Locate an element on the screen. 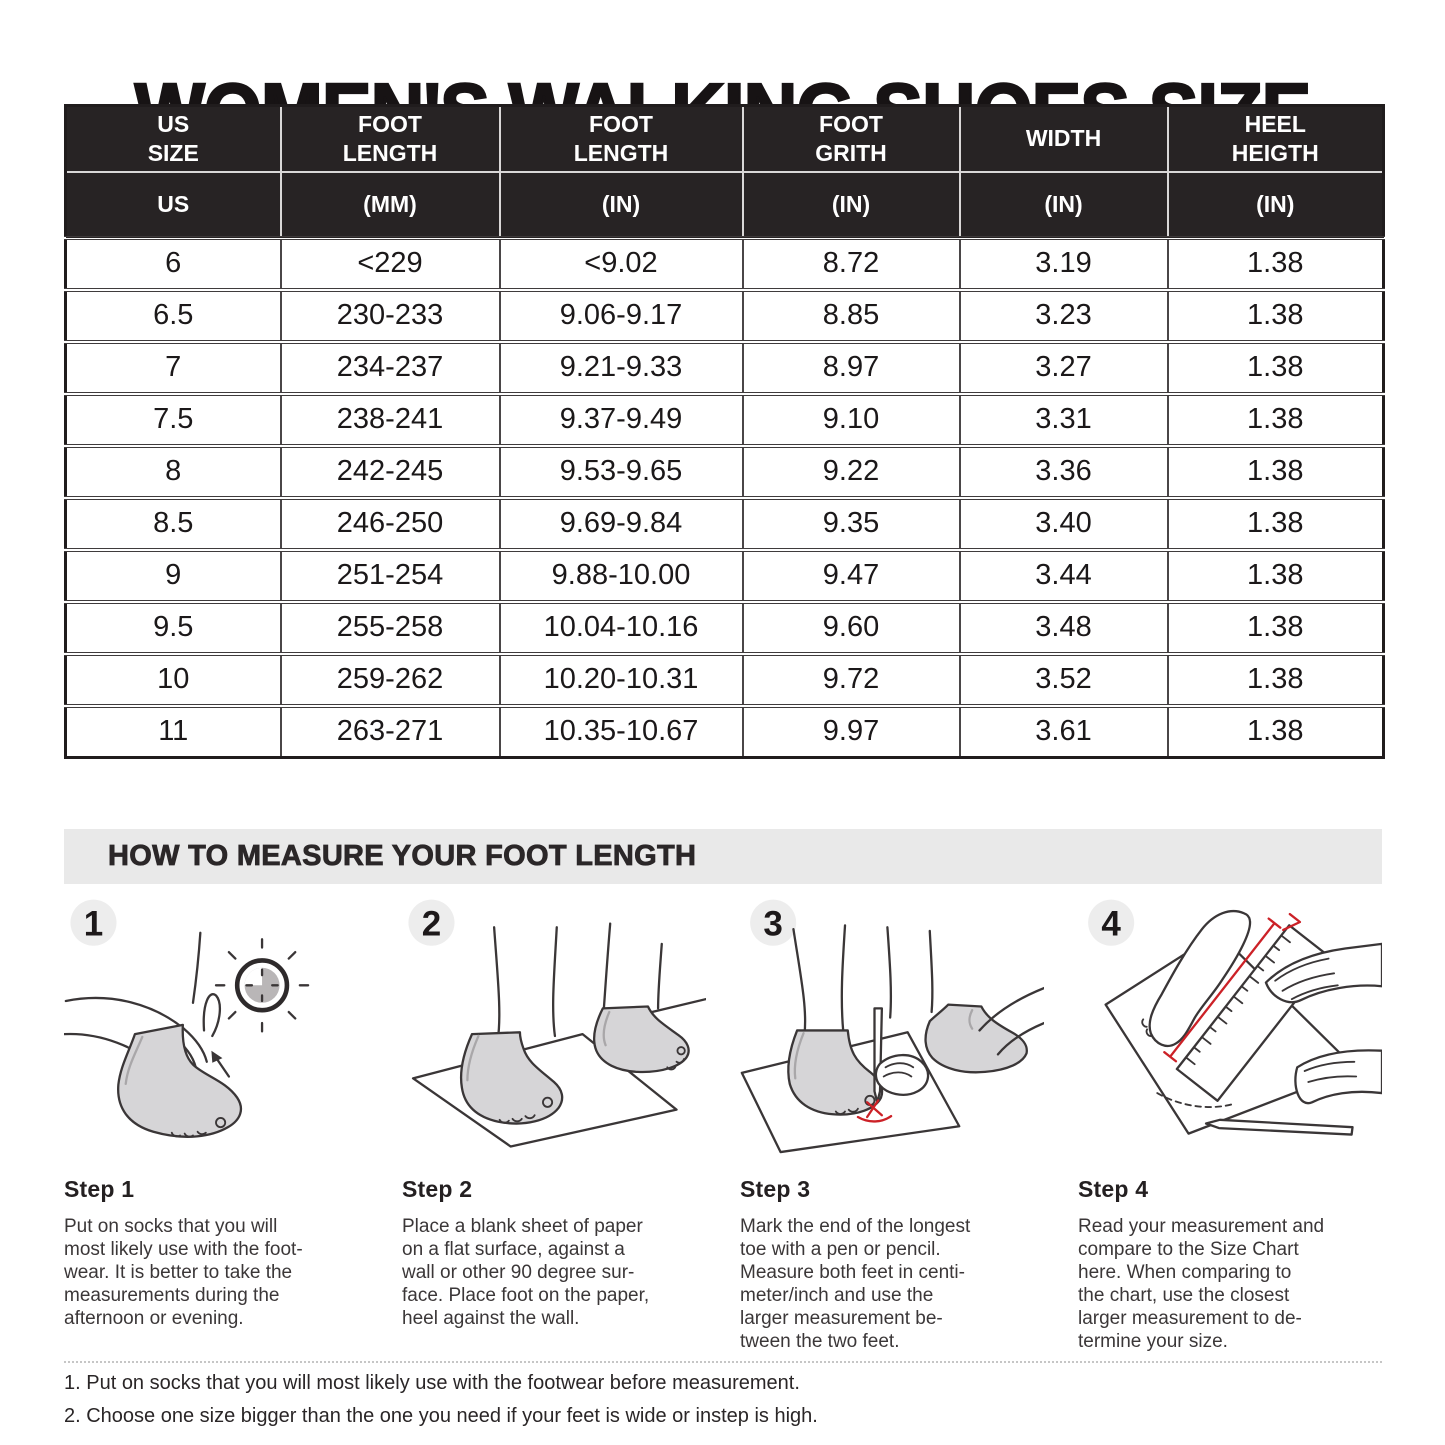  table-cell: 3.31 is located at coordinates (1063, 418).